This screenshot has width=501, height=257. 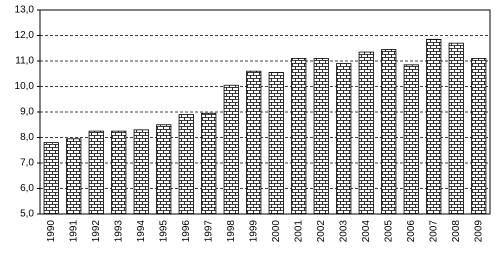 I want to click on x-tick-label: 1994, so click(x=141, y=231).